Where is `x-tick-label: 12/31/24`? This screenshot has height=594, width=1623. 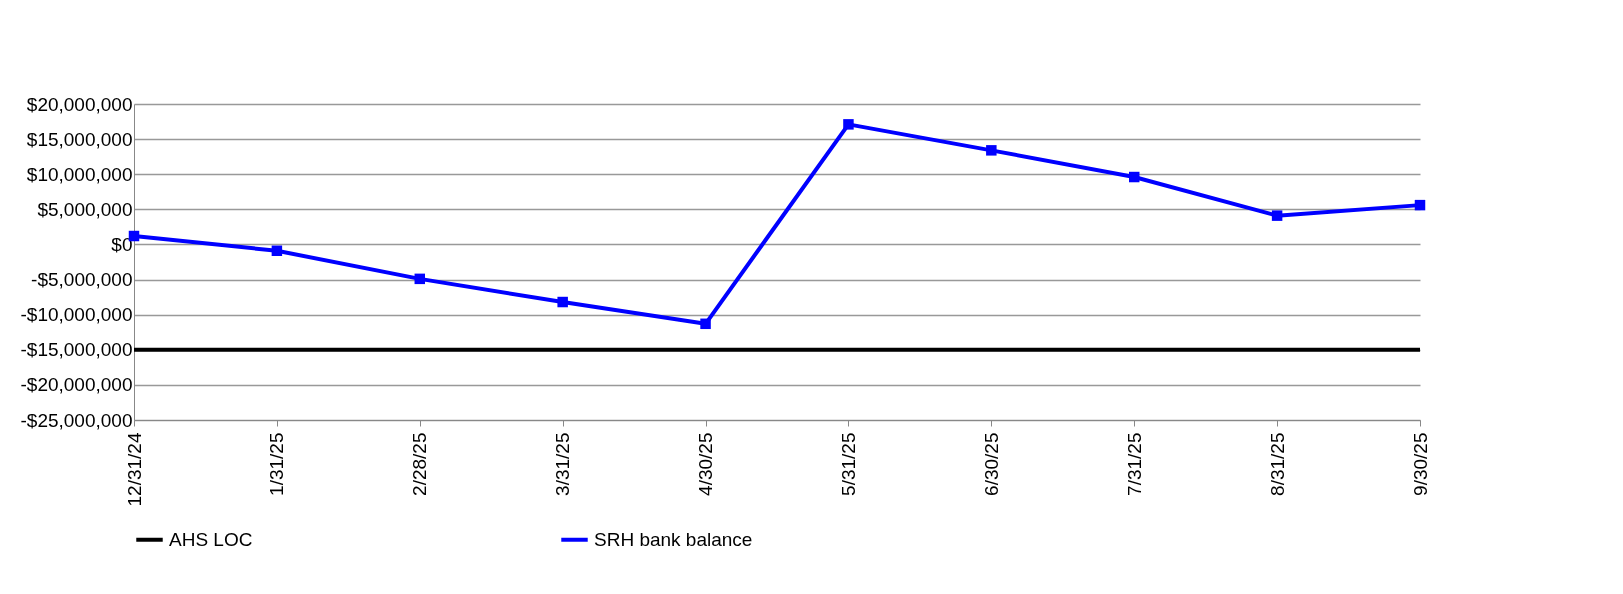
x-tick-label: 12/31/24 is located at coordinates (134, 469).